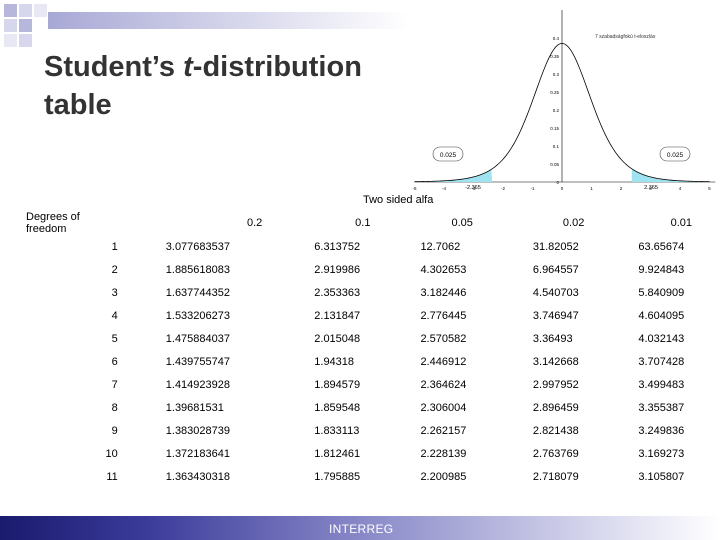 The height and width of the screenshot is (540, 720). Describe the element at coordinates (661, 269) in the screenshot. I see `critical-value-cell: 9.924843` at that location.